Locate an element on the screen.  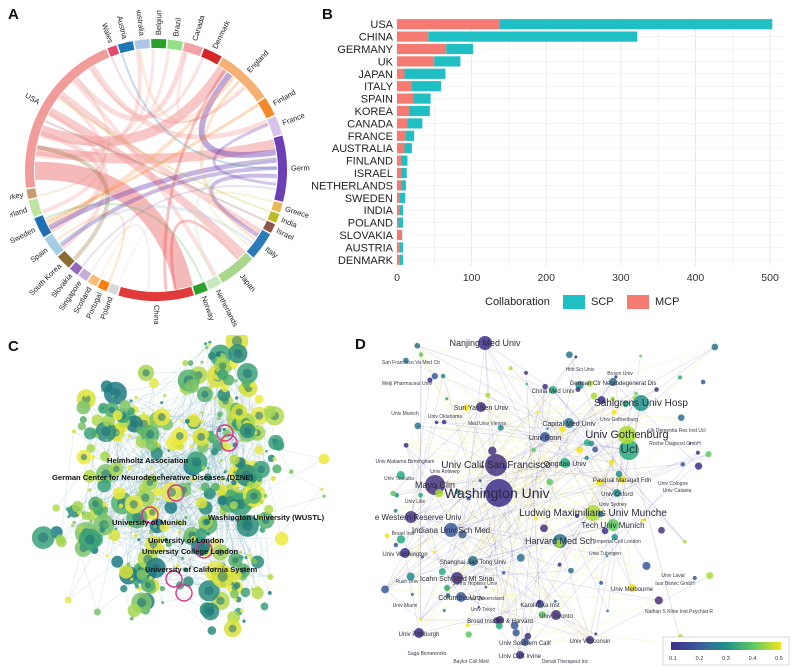
bar-mcp-sweden is located at coordinates (398, 197).